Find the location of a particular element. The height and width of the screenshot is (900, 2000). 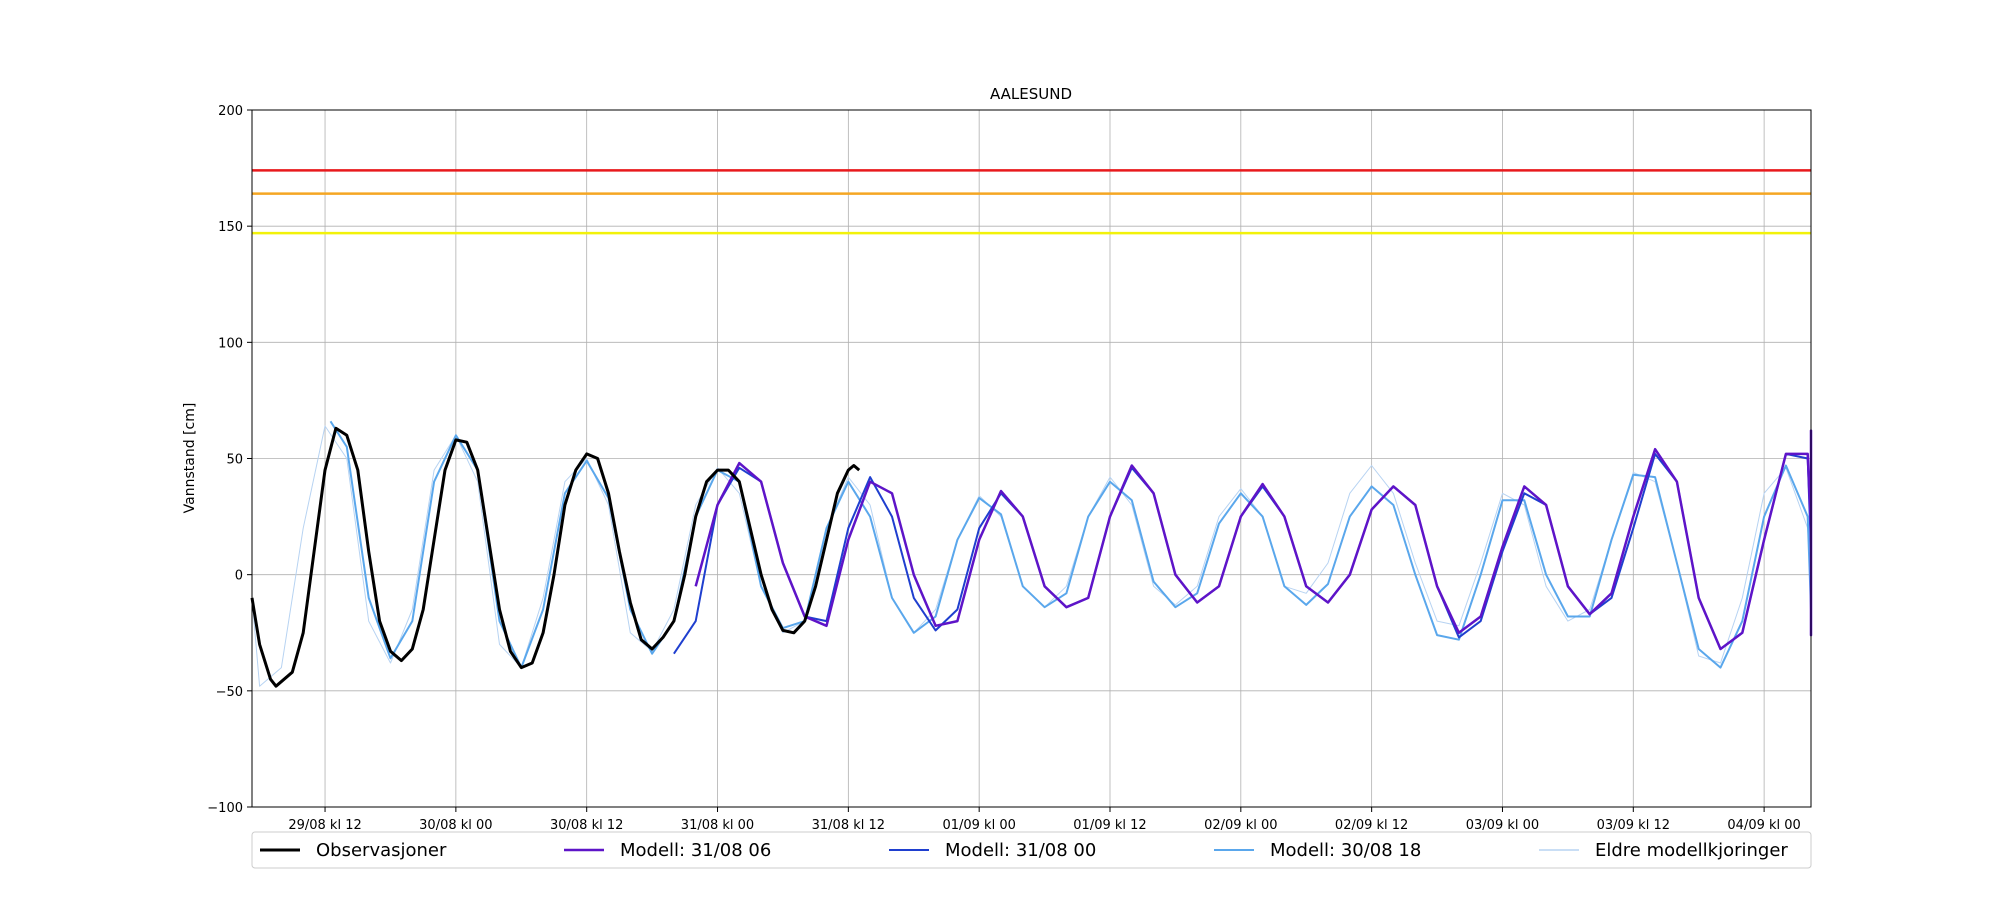

x-tick-label: 30/08 kl 12 is located at coordinates (586, 825).